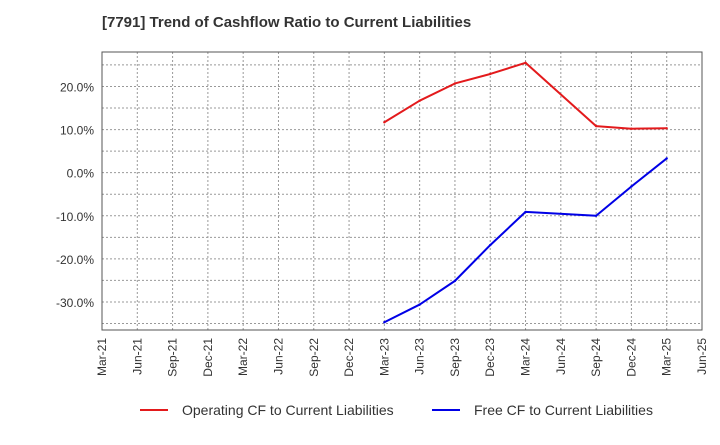 Image resolution: width=720 pixels, height=445 pixels. What do you see at coordinates (455, 357) in the screenshot?
I see `x-tick-label: Sep-23` at bounding box center [455, 357].